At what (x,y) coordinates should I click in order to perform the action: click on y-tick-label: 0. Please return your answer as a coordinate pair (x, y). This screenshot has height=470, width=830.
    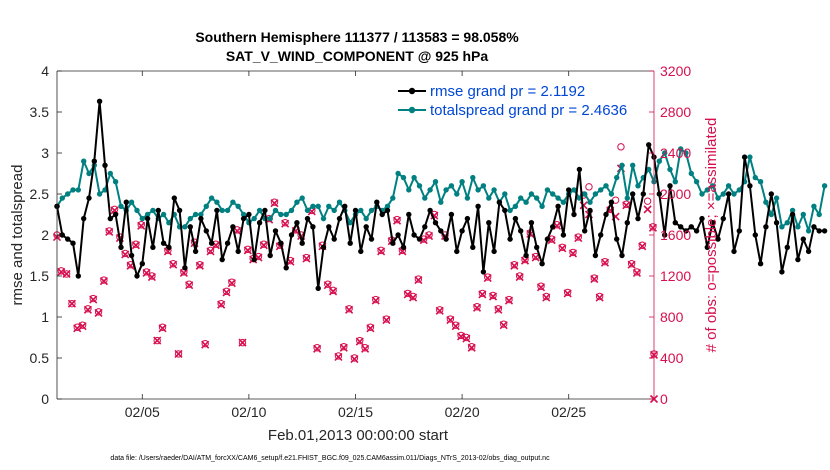
    Looking at the image, I should click on (45, 399).